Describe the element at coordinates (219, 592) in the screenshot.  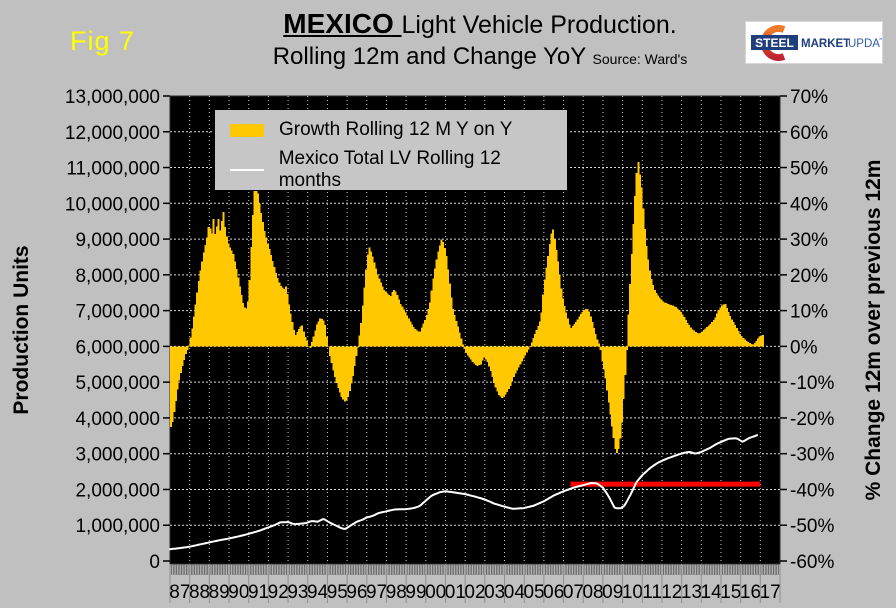
I see `x-axis-year-label: 89` at that location.